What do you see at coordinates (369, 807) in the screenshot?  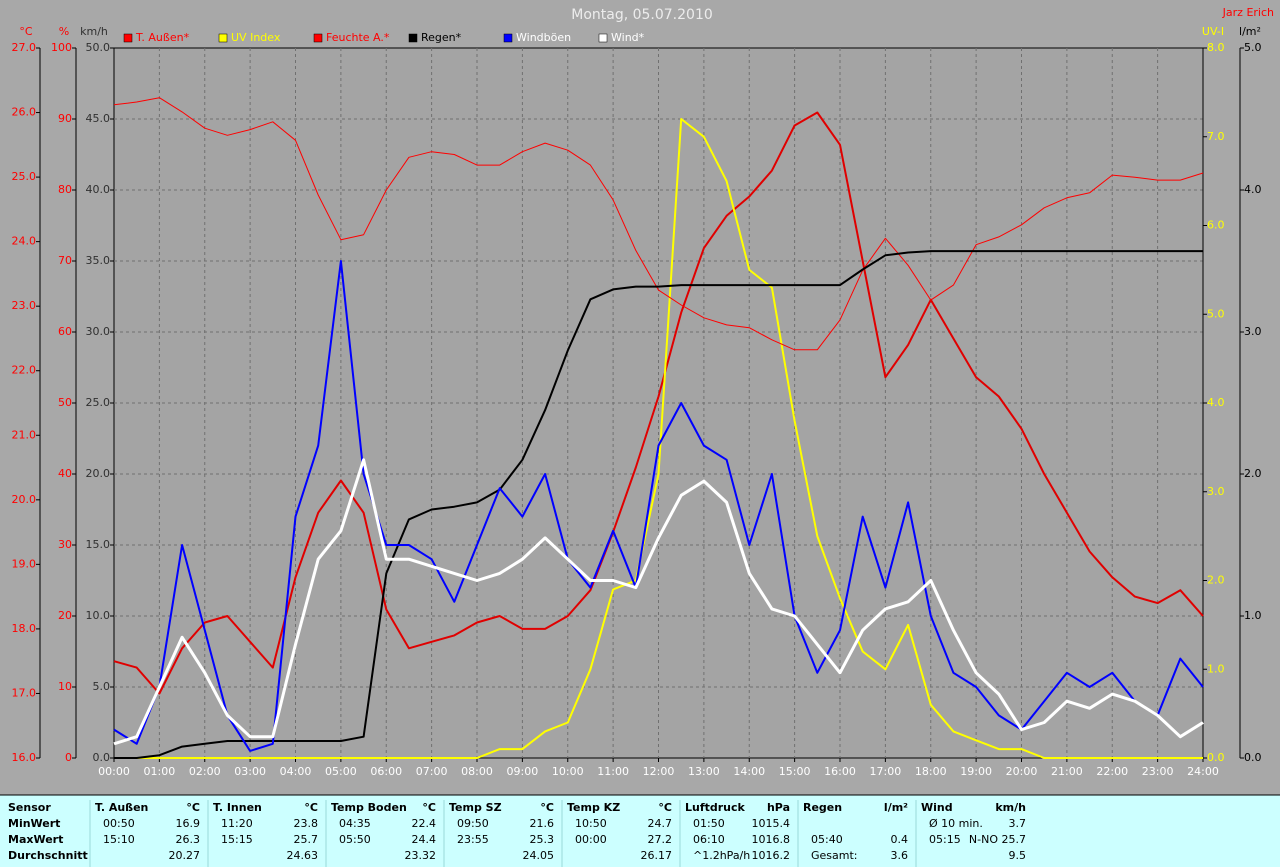 I see `group-name: Temp Boden` at bounding box center [369, 807].